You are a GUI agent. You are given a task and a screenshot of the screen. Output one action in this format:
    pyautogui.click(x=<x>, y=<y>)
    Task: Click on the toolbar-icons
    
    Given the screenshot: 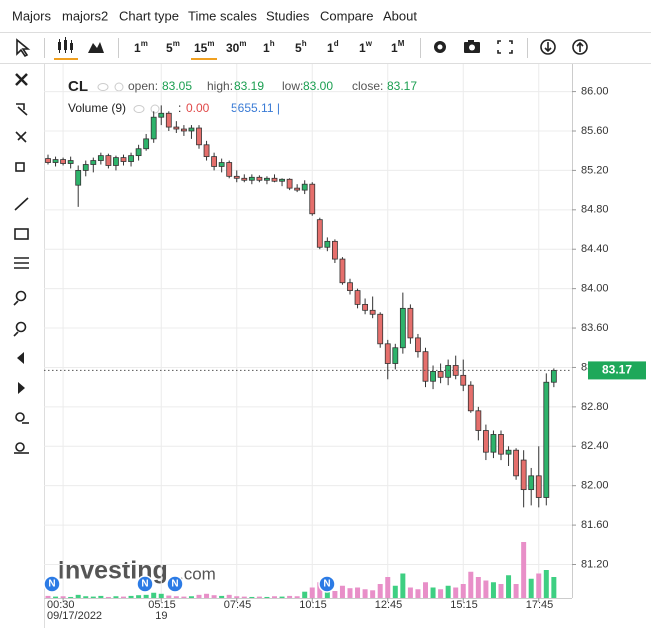 What is the action you would take?
    pyautogui.click(x=302, y=48)
    